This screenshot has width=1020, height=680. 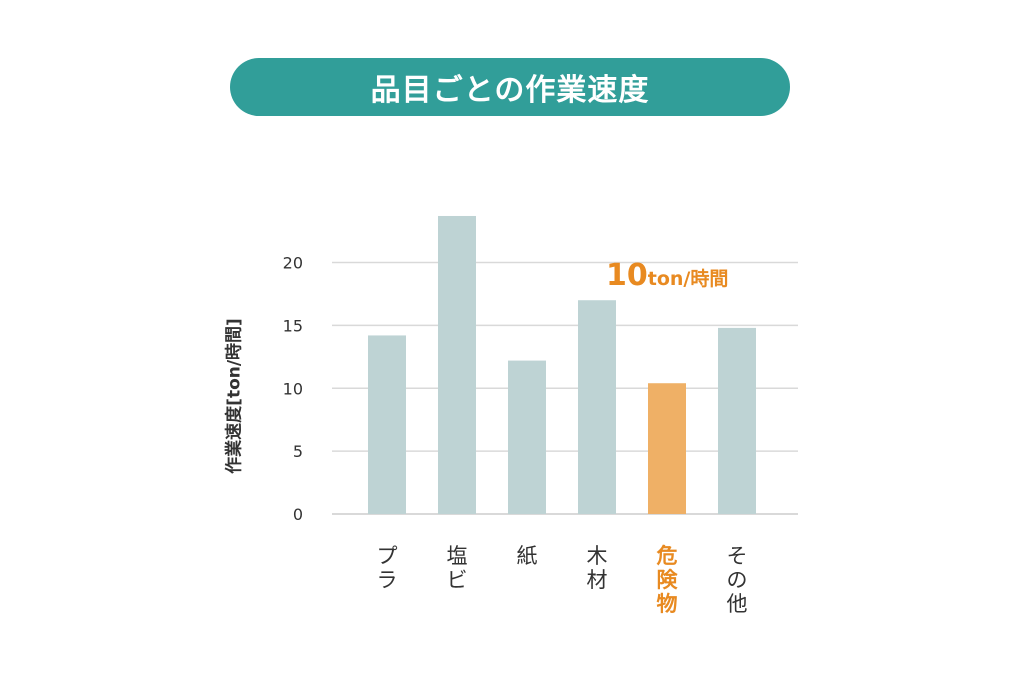 What do you see at coordinates (293, 325) in the screenshot?
I see `y-tick-label: 15` at bounding box center [293, 325].